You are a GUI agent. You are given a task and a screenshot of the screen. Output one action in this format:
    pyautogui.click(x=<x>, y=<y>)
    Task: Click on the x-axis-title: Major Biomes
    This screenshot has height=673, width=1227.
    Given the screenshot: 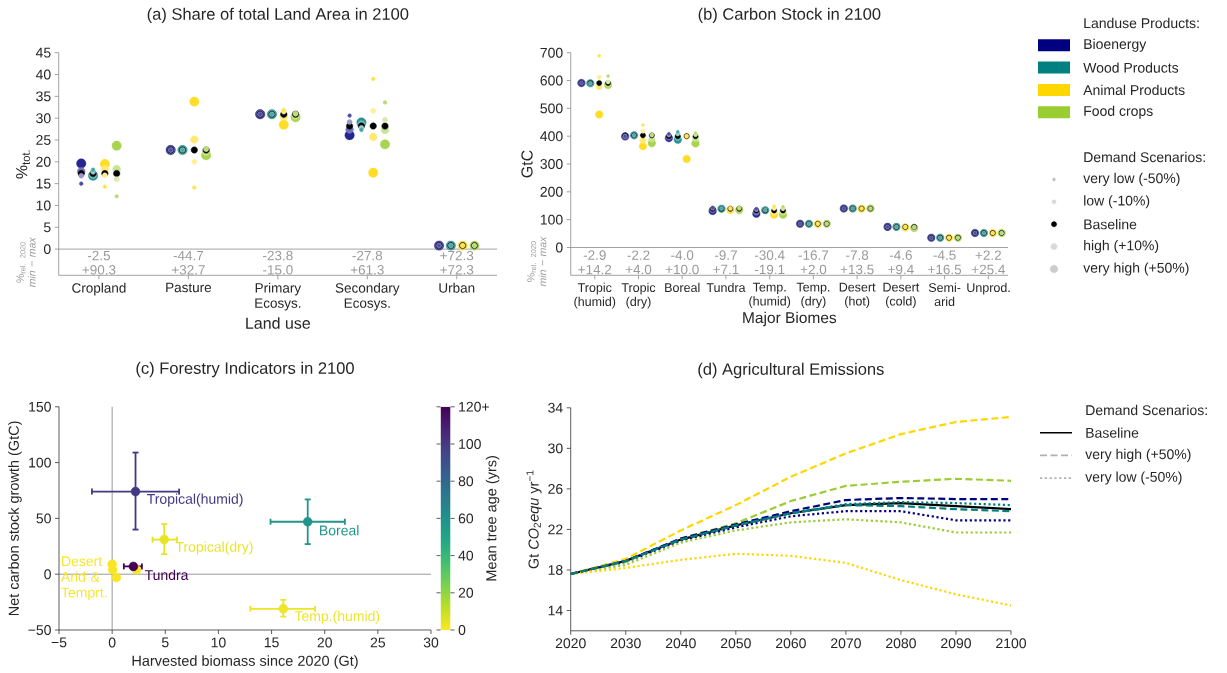 What is the action you would take?
    pyautogui.click(x=790, y=319)
    